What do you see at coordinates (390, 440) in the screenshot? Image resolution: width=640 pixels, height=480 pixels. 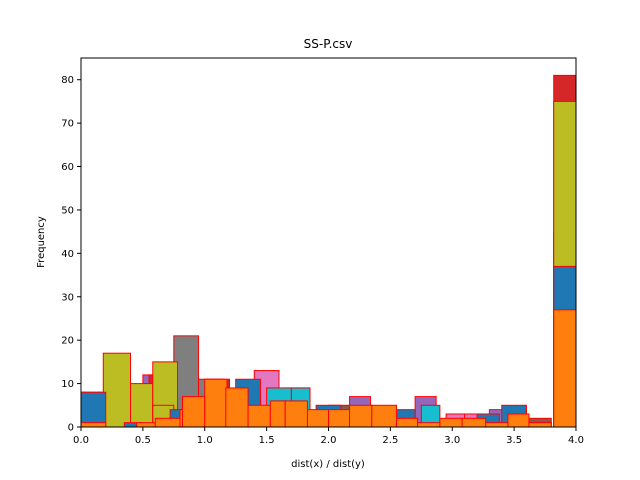 I see `x-tick-label: 2.5` at bounding box center [390, 440].